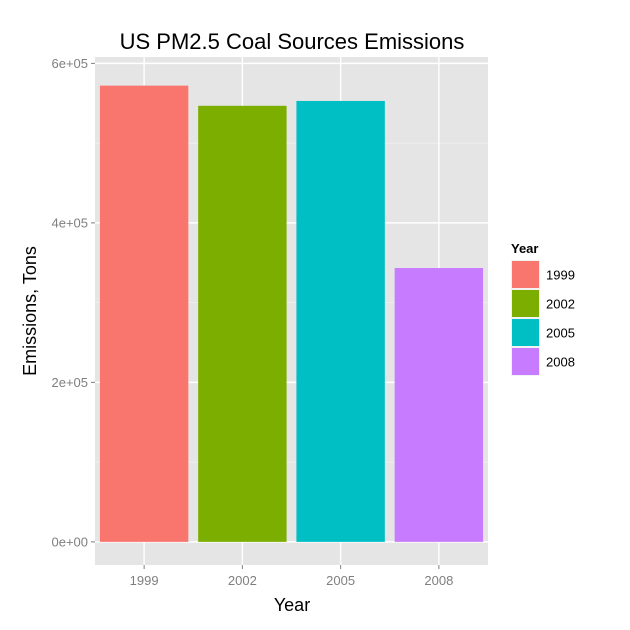  What do you see at coordinates (242, 580) in the screenshot?
I see `x-tick-label: 2002` at bounding box center [242, 580].